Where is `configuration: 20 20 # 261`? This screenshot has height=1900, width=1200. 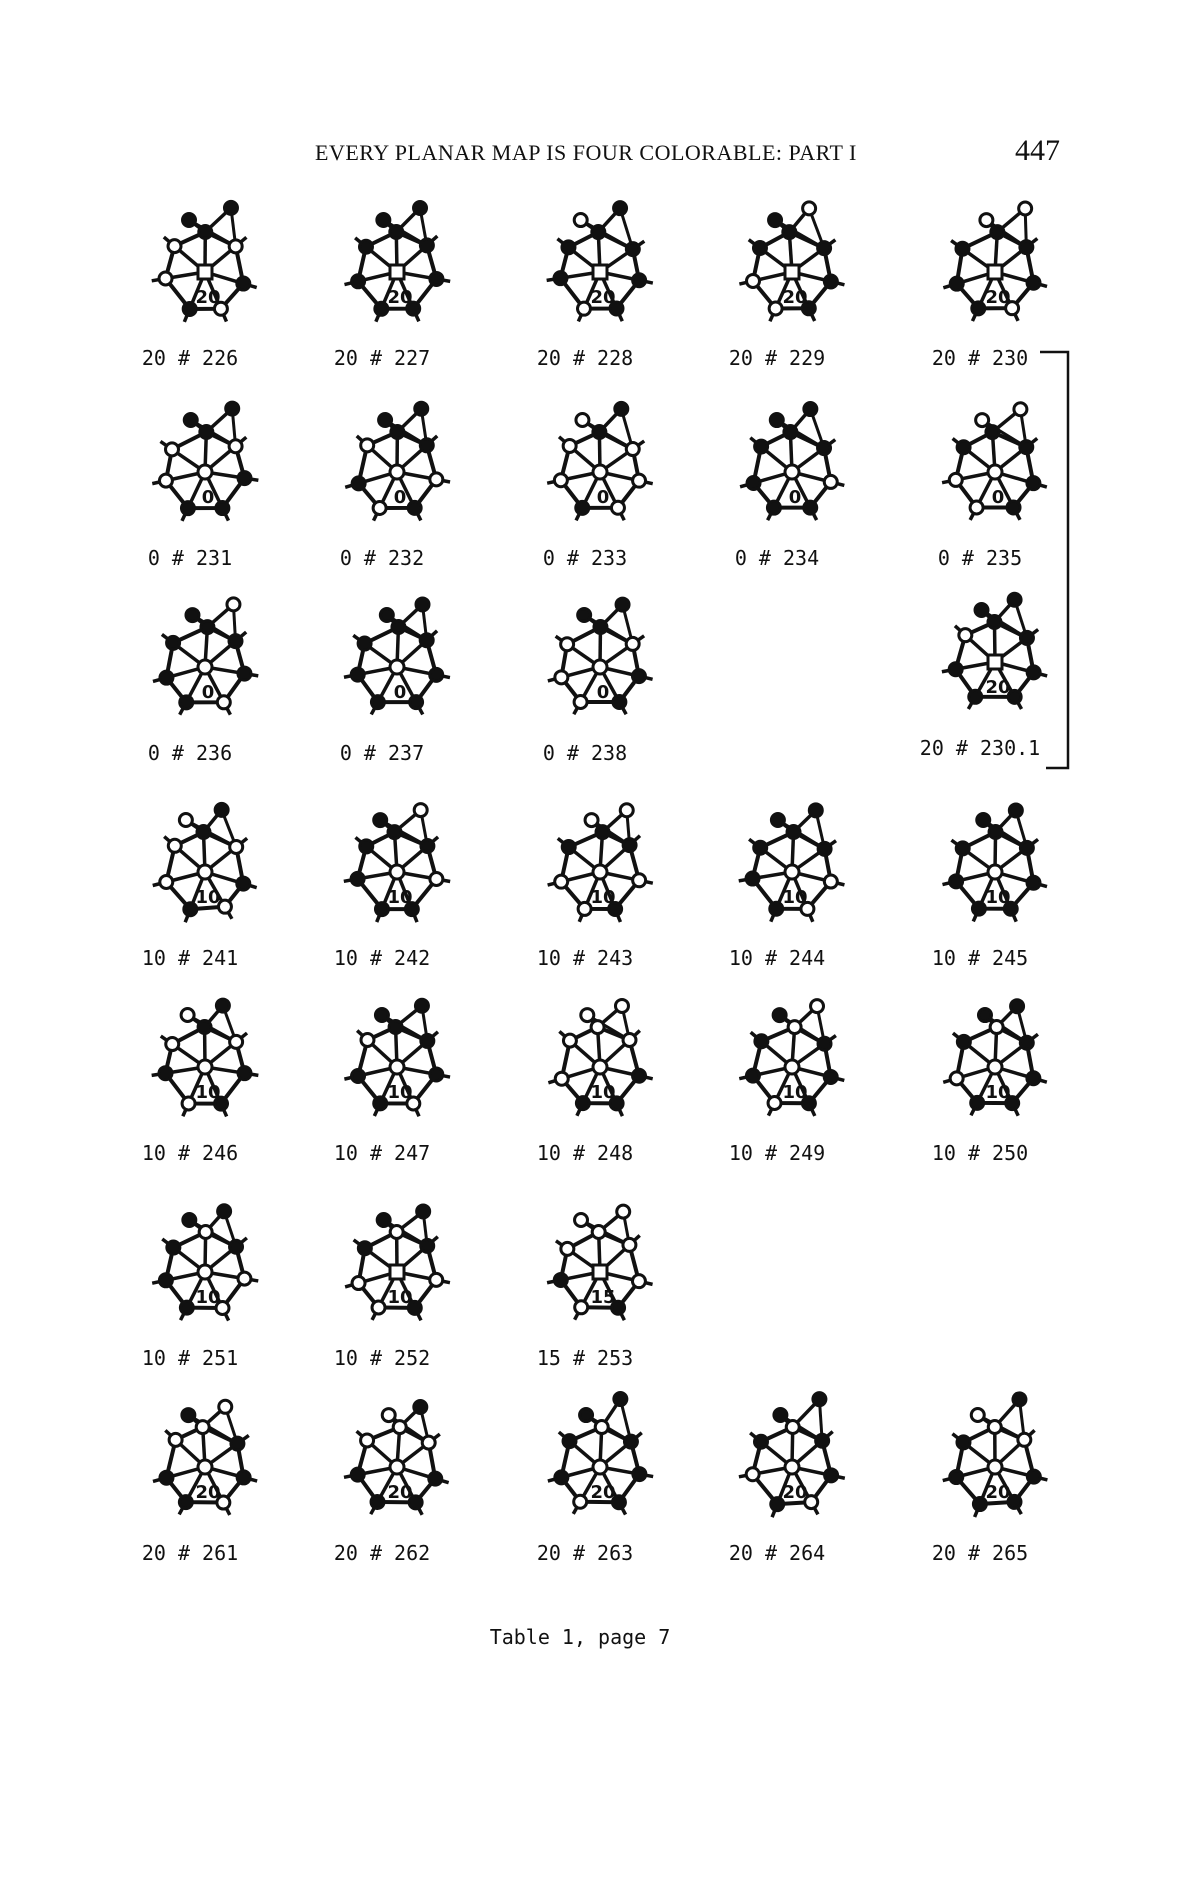
configuration: 20 20 # 261 is located at coordinates (205, 1490).